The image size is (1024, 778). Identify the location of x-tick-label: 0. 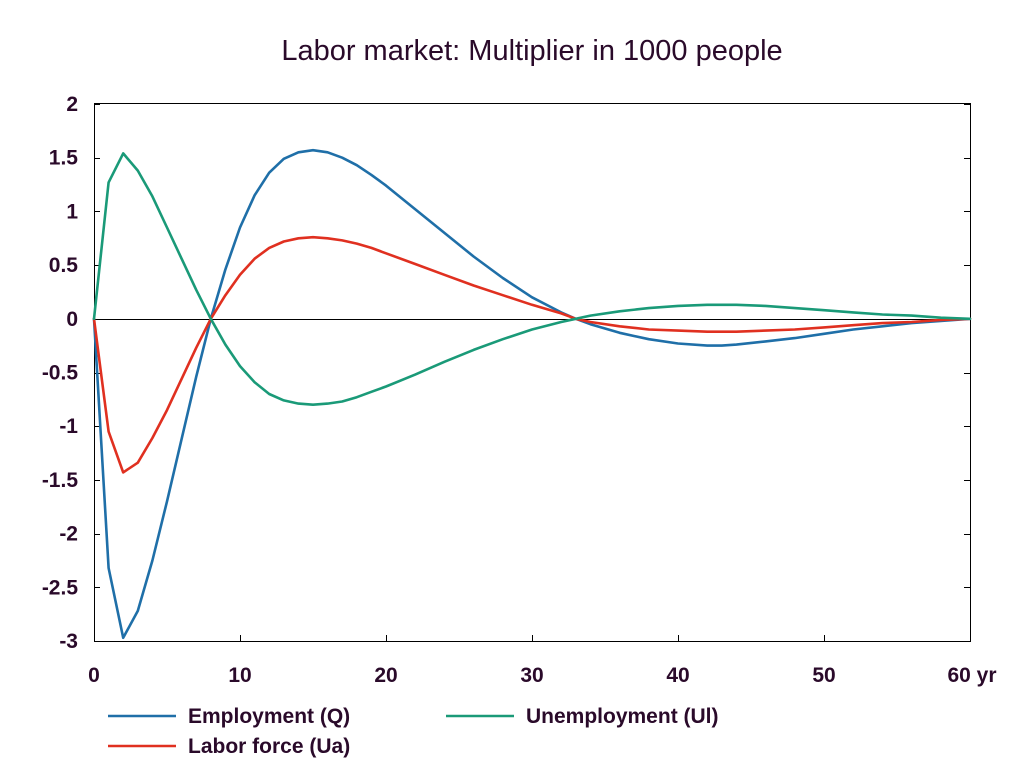
(94, 675).